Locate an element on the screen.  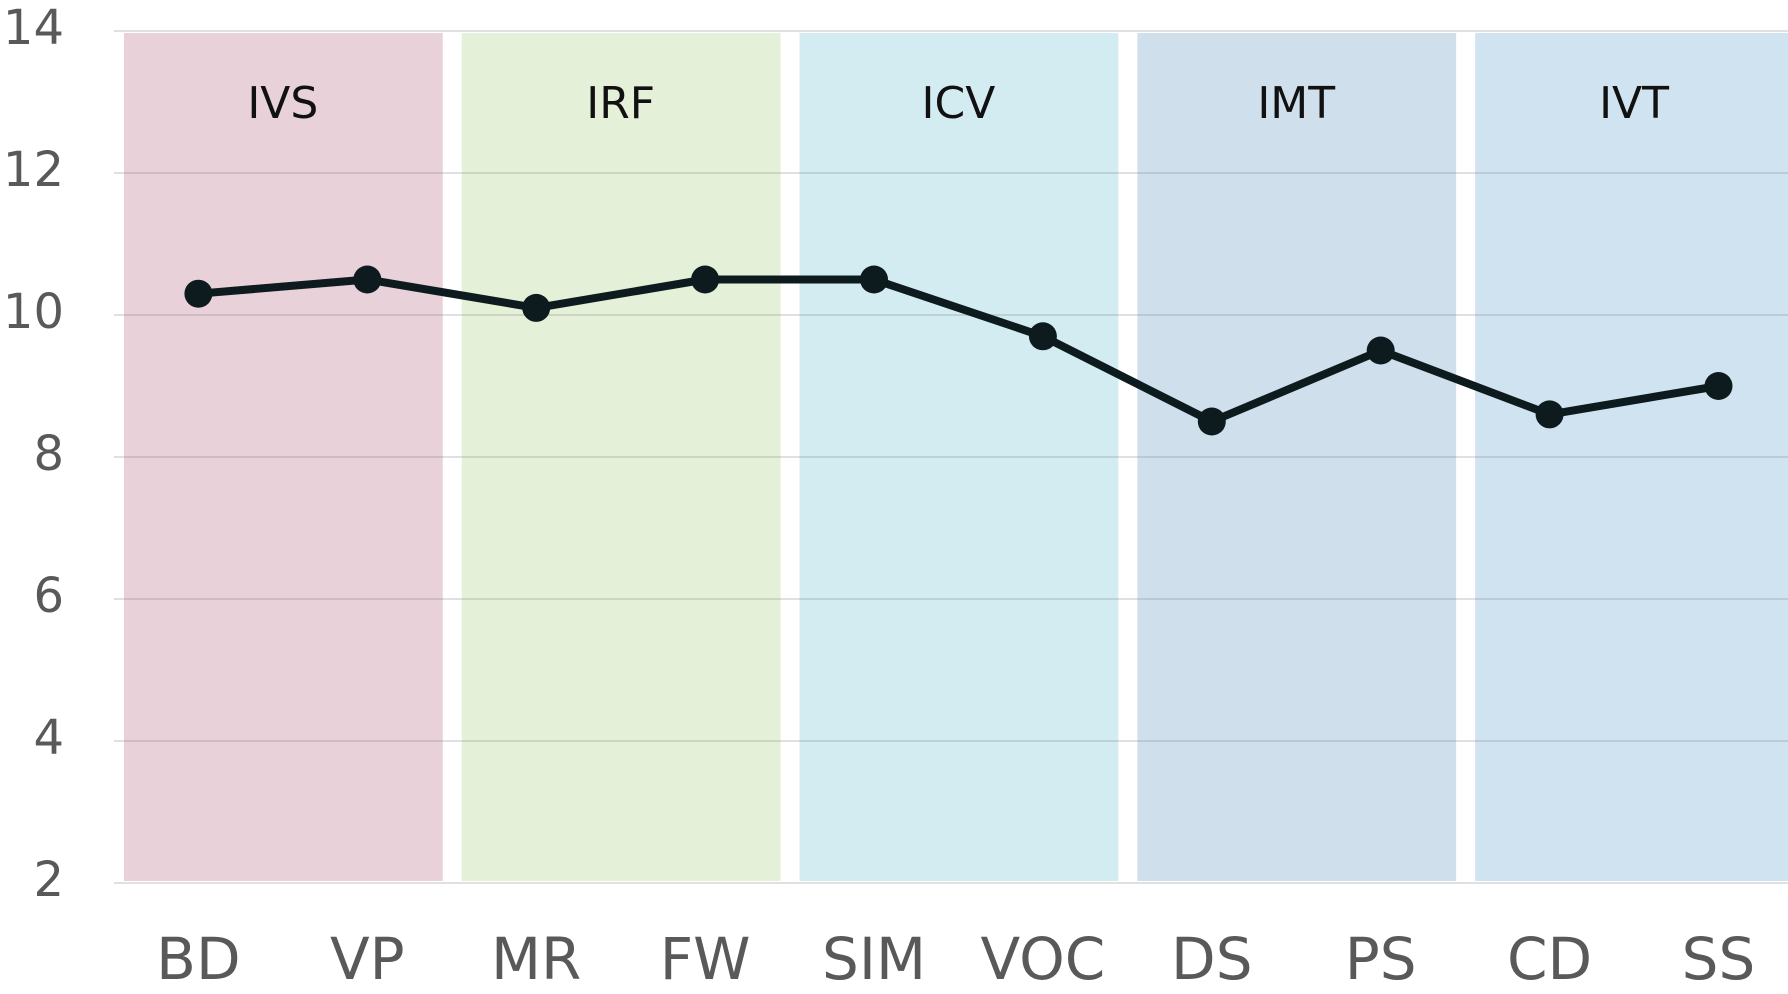
band-label: IVT is located at coordinates (1634, 103).